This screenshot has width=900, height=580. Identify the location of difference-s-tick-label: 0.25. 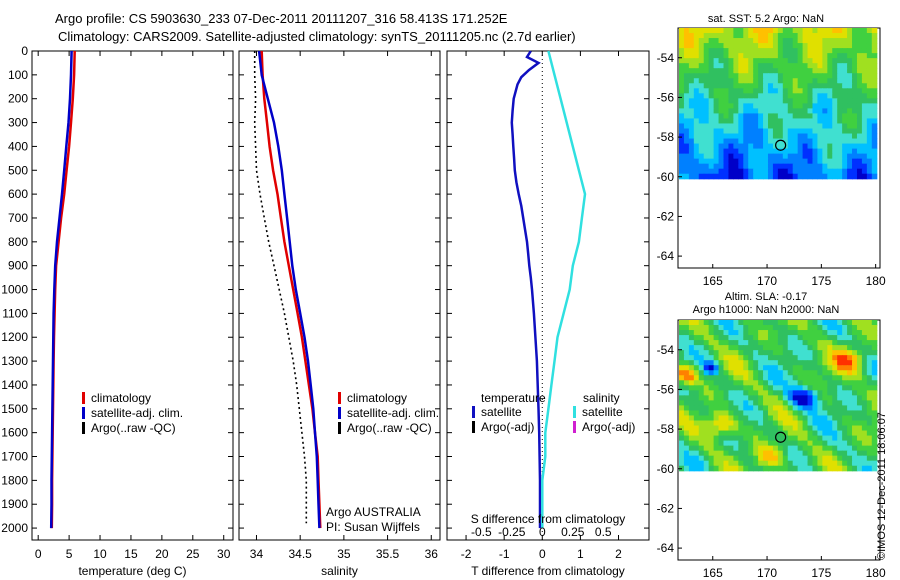
(573, 532).